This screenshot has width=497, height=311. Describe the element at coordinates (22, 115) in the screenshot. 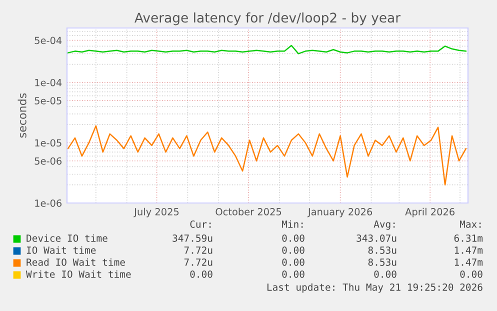

I see `y-axis-title: seconds` at that location.